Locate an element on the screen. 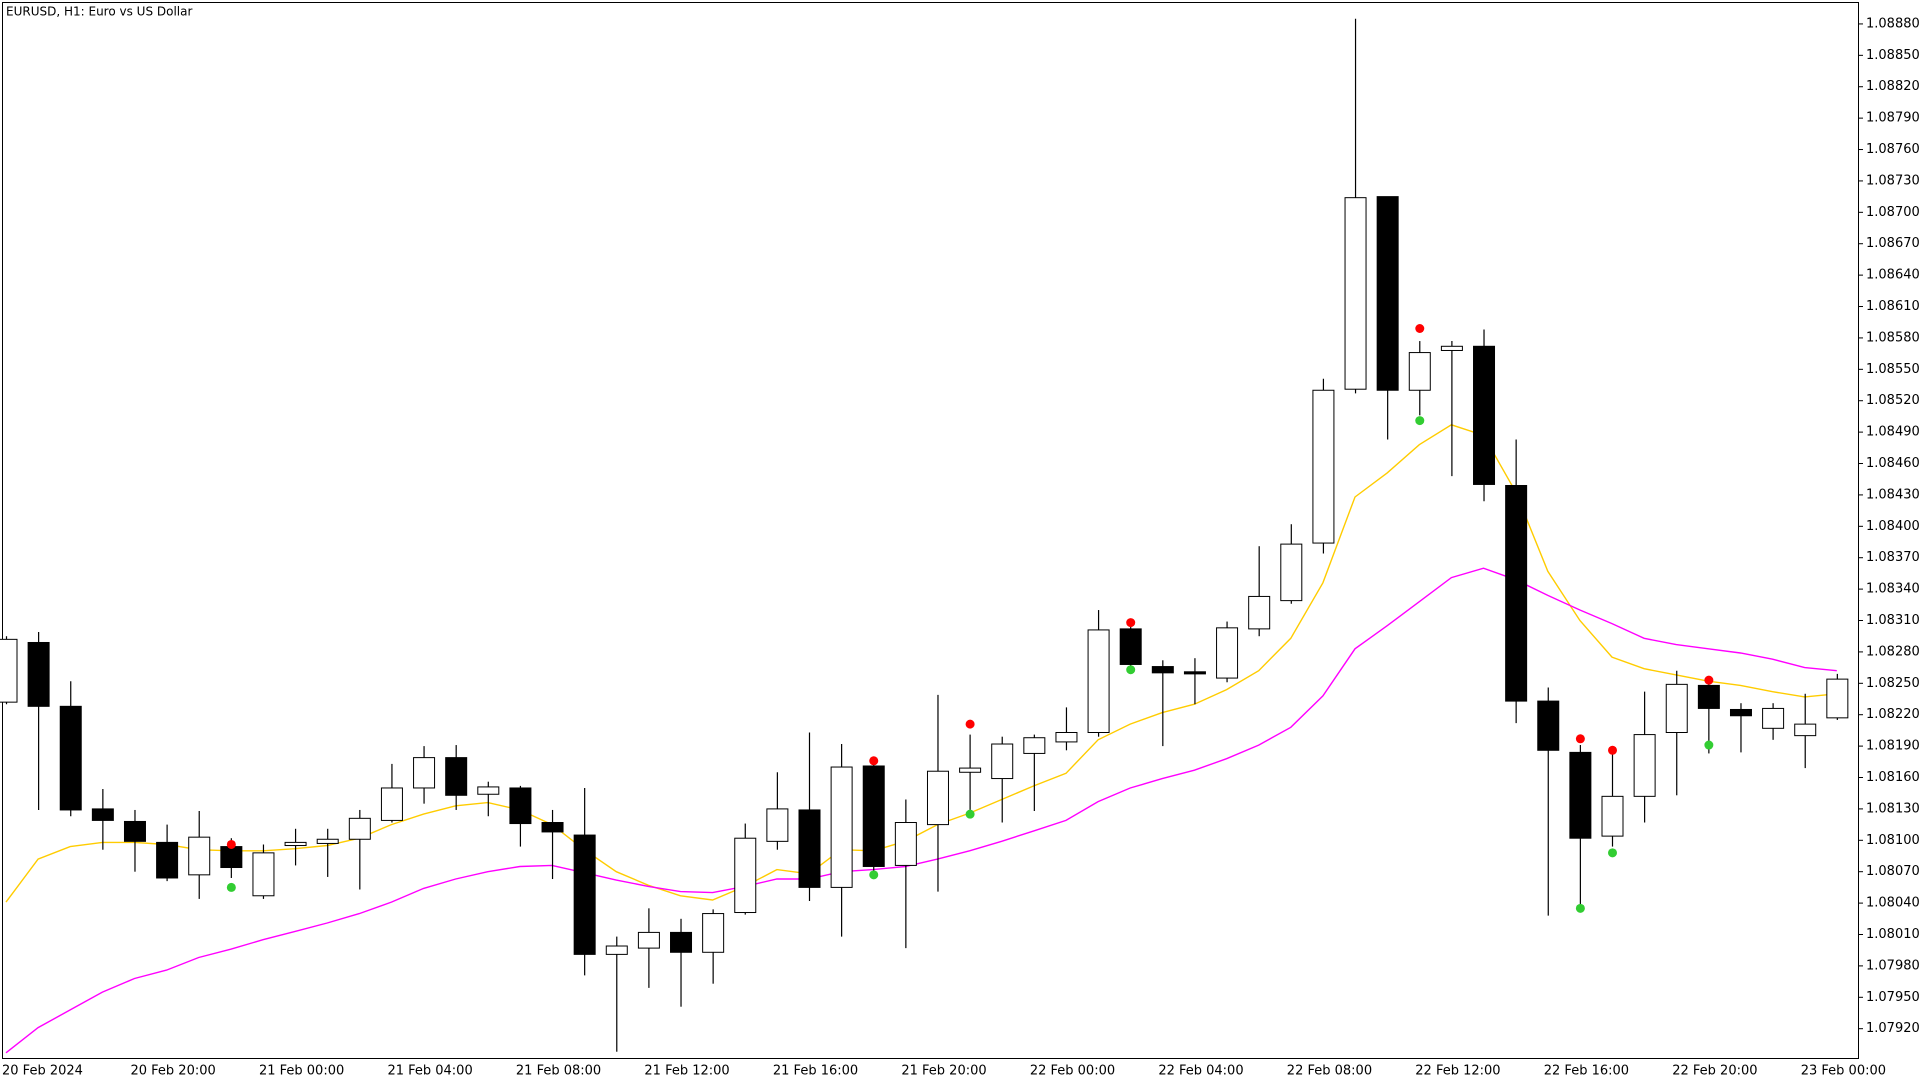 This screenshot has height=1080, width=1920. x-tick-label: 22 Feb 08:00 is located at coordinates (1329, 1071).